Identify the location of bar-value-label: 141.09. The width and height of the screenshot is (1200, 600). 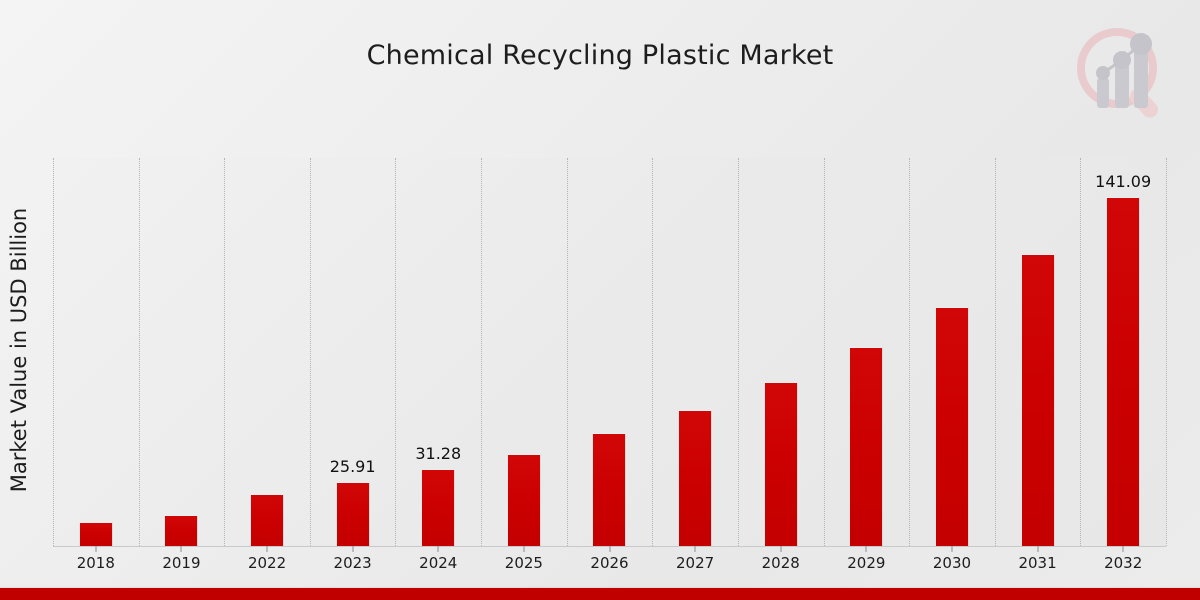
(1123, 182).